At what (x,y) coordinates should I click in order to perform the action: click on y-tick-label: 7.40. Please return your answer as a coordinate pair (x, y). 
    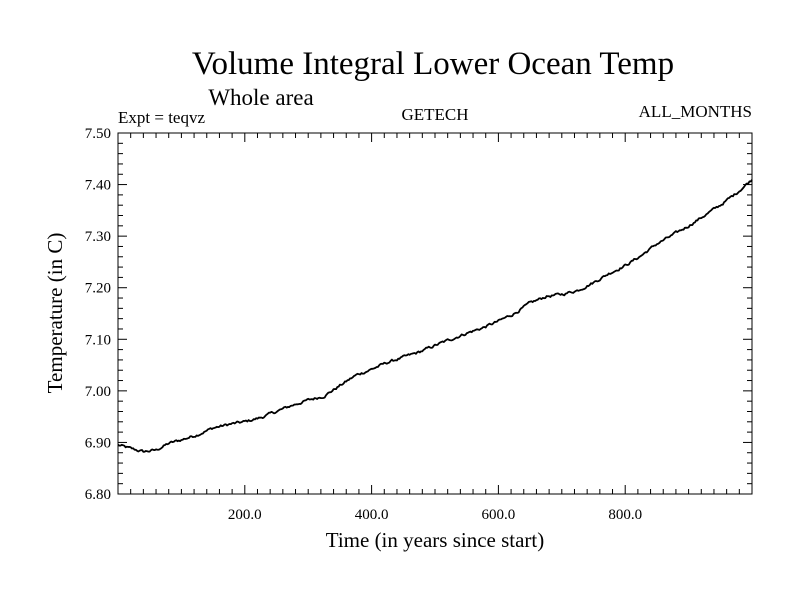
    Looking at the image, I should click on (98, 186).